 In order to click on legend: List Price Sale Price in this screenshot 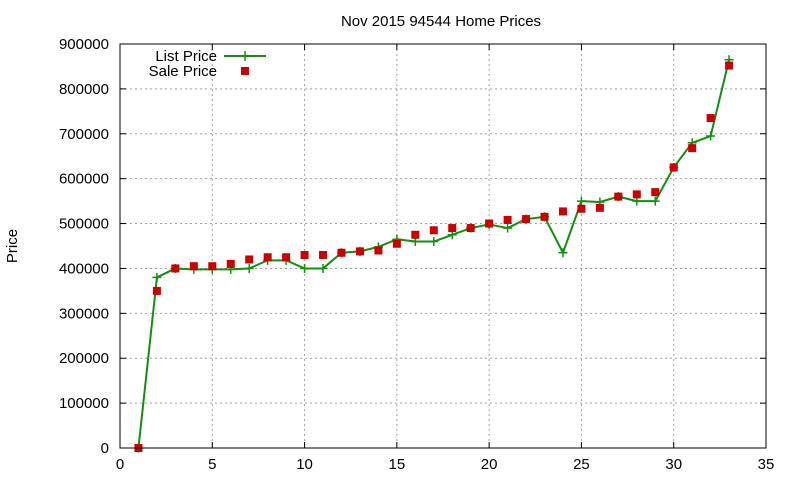, I will do `click(207, 64)`.